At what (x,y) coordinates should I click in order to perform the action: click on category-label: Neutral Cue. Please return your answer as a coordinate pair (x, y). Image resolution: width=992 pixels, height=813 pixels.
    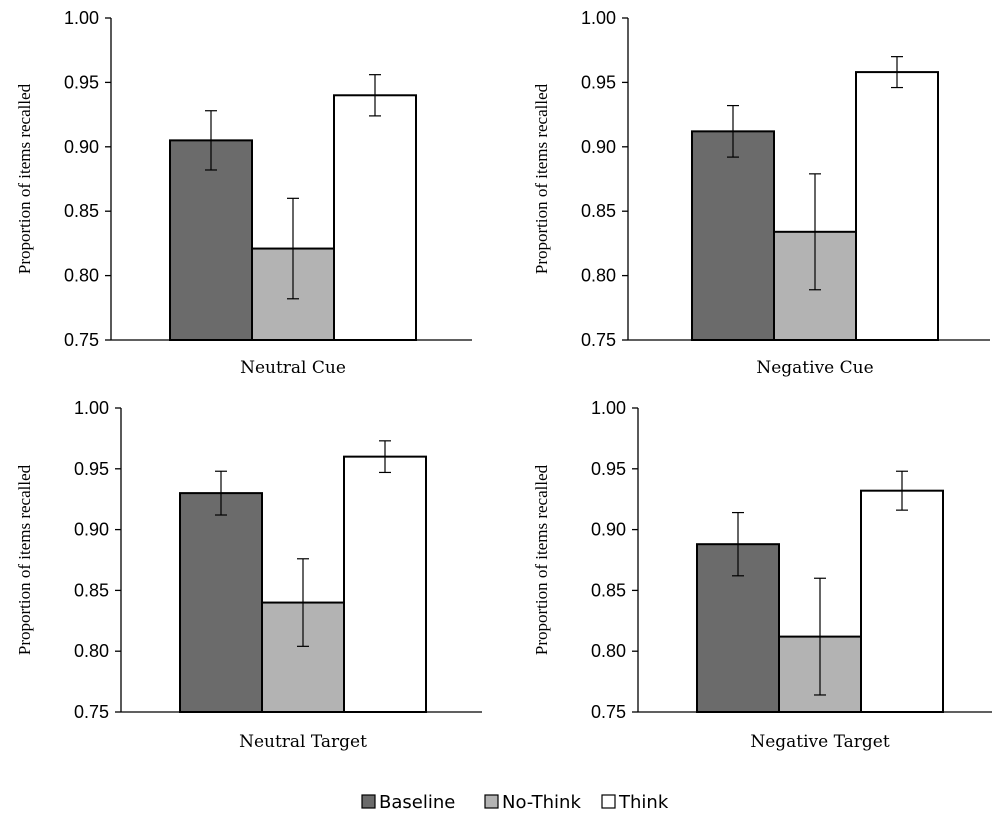
    Looking at the image, I should click on (293, 368).